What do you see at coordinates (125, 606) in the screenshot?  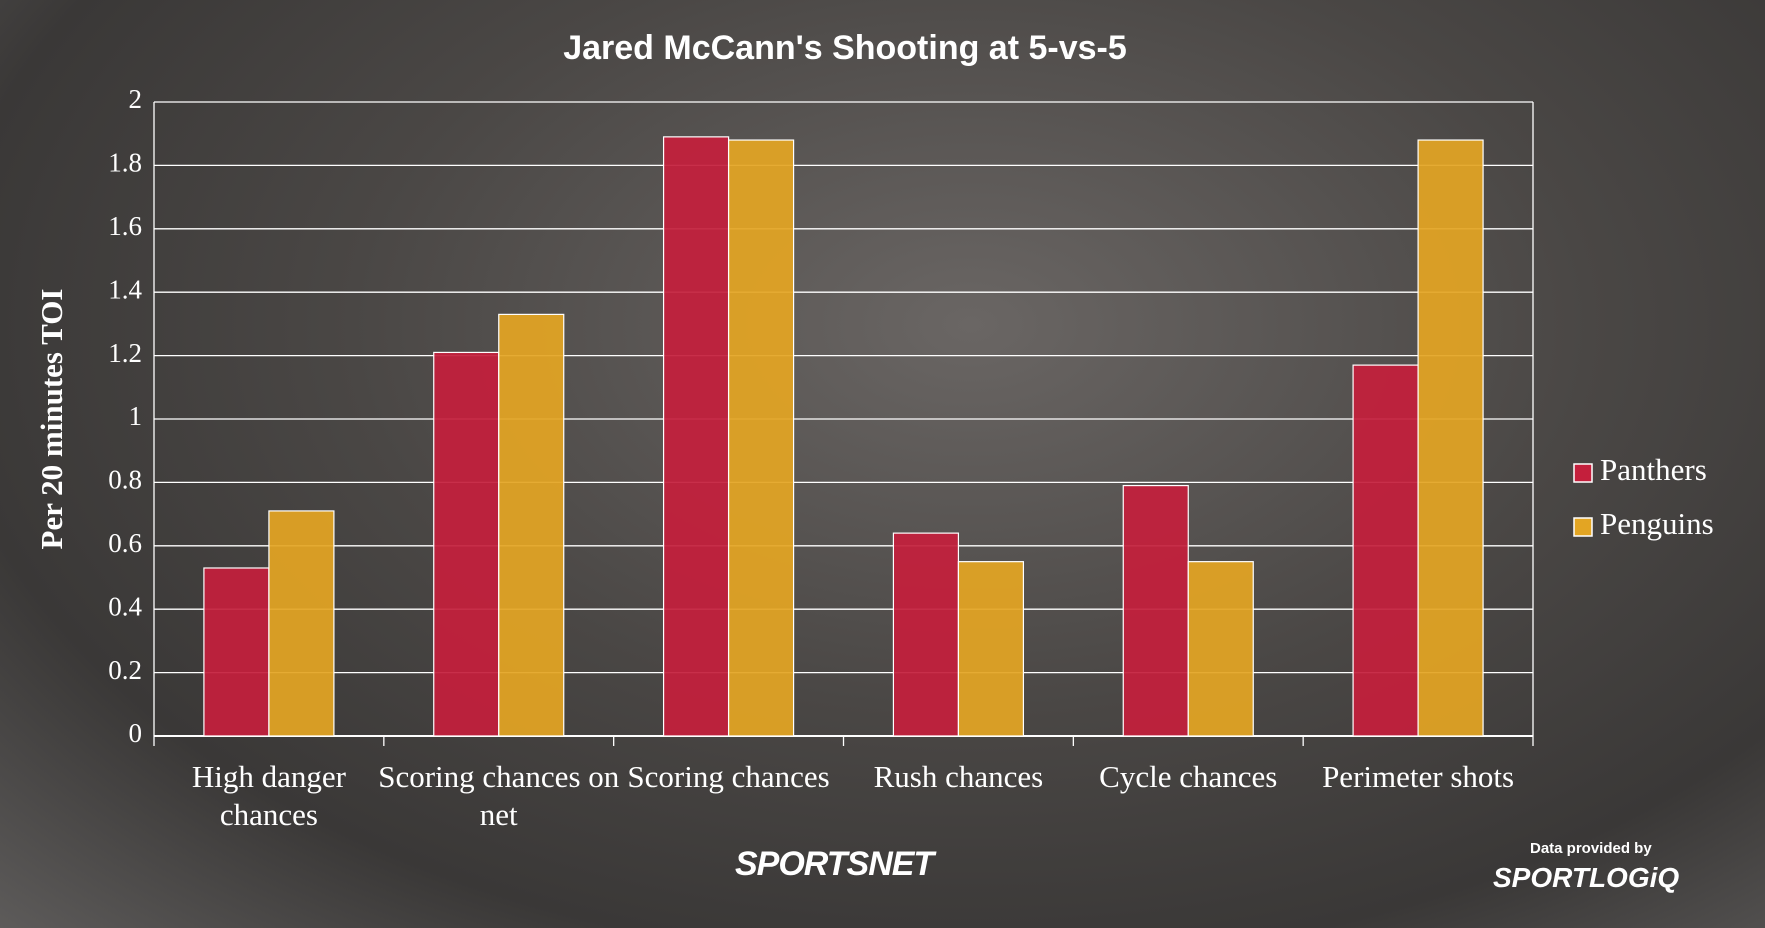 I see `y-tick-label: 0.4` at bounding box center [125, 606].